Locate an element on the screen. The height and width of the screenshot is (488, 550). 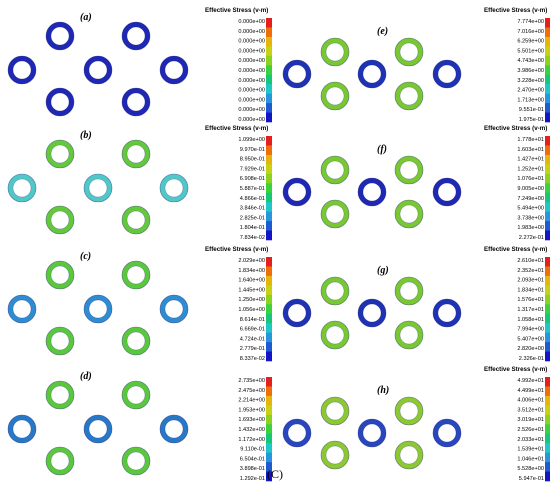
legend-tick-label: 1.056e+00 is located at coordinates (251, 310).